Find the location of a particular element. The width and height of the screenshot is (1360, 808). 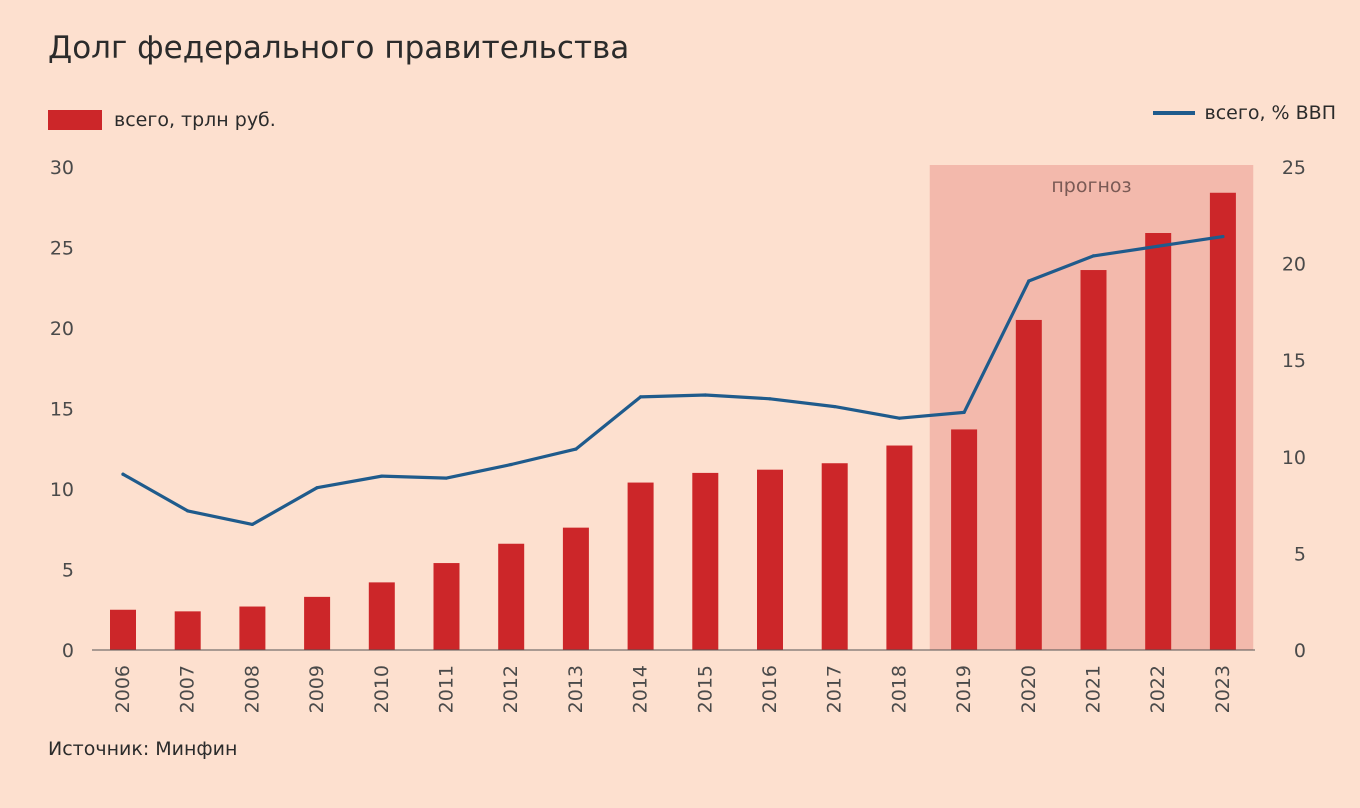

y-left-tick-5: 5 is located at coordinates (68, 571).